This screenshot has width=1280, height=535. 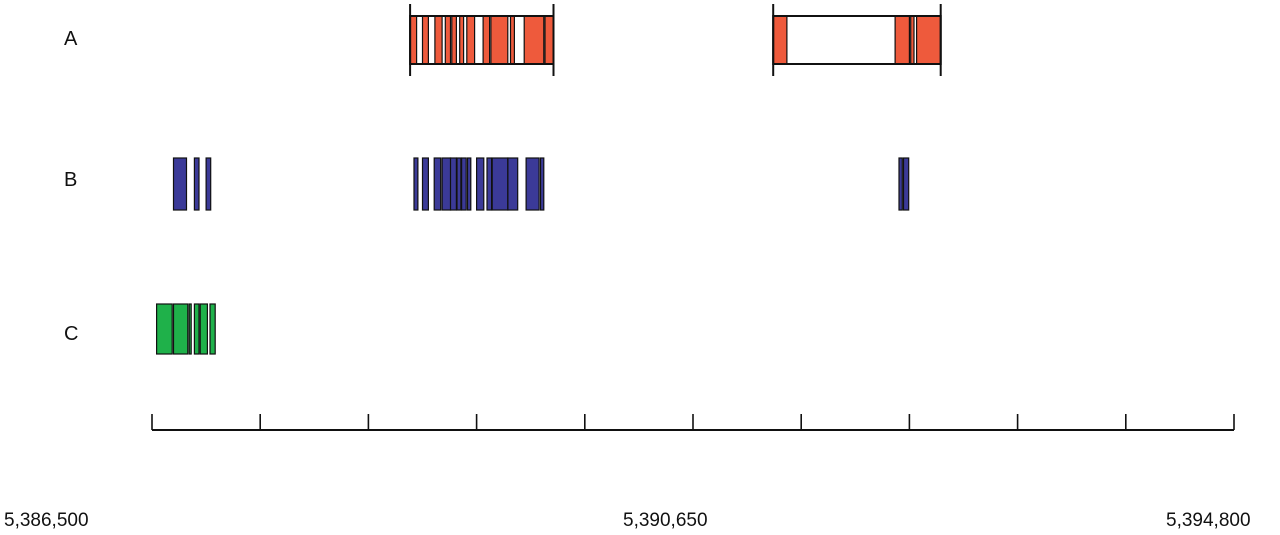 What do you see at coordinates (693, 422) in the screenshot?
I see `coordinate-axis` at bounding box center [693, 422].